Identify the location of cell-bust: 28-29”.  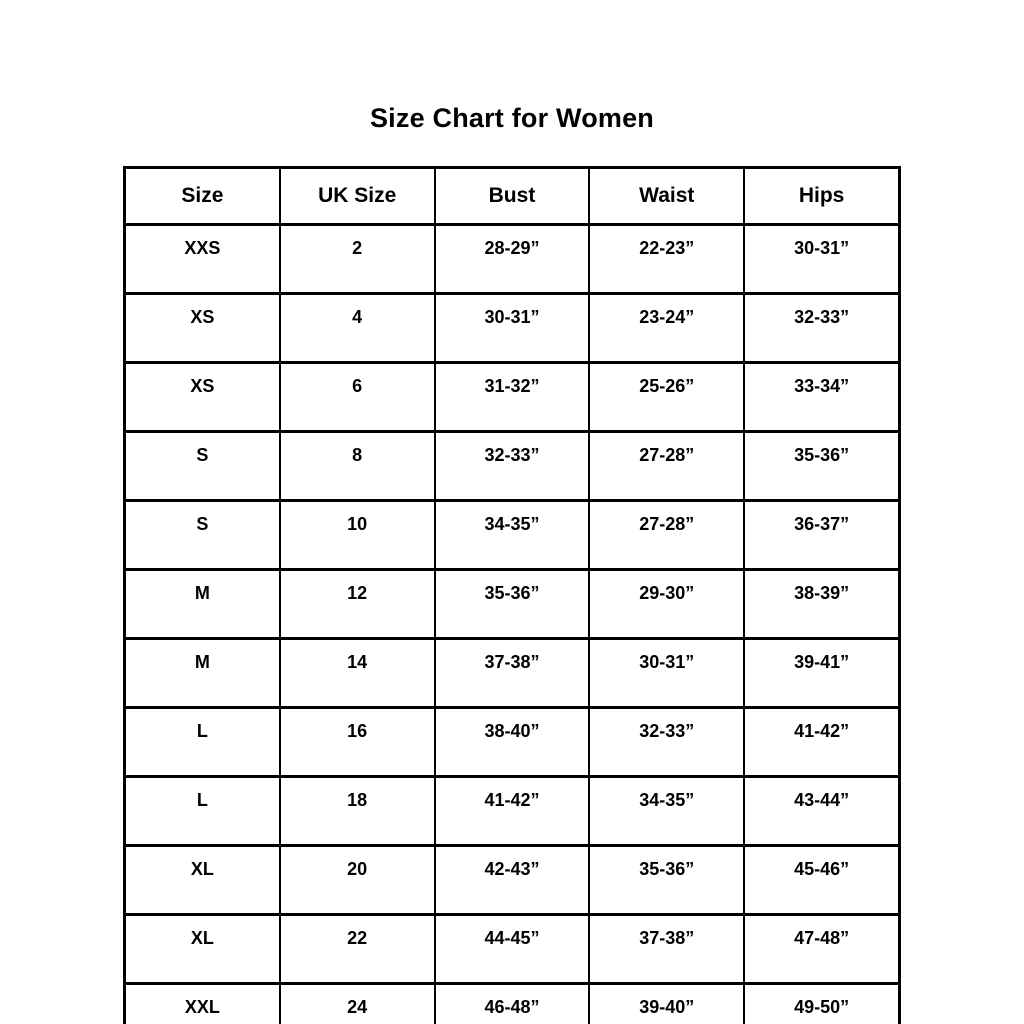
(512, 259).